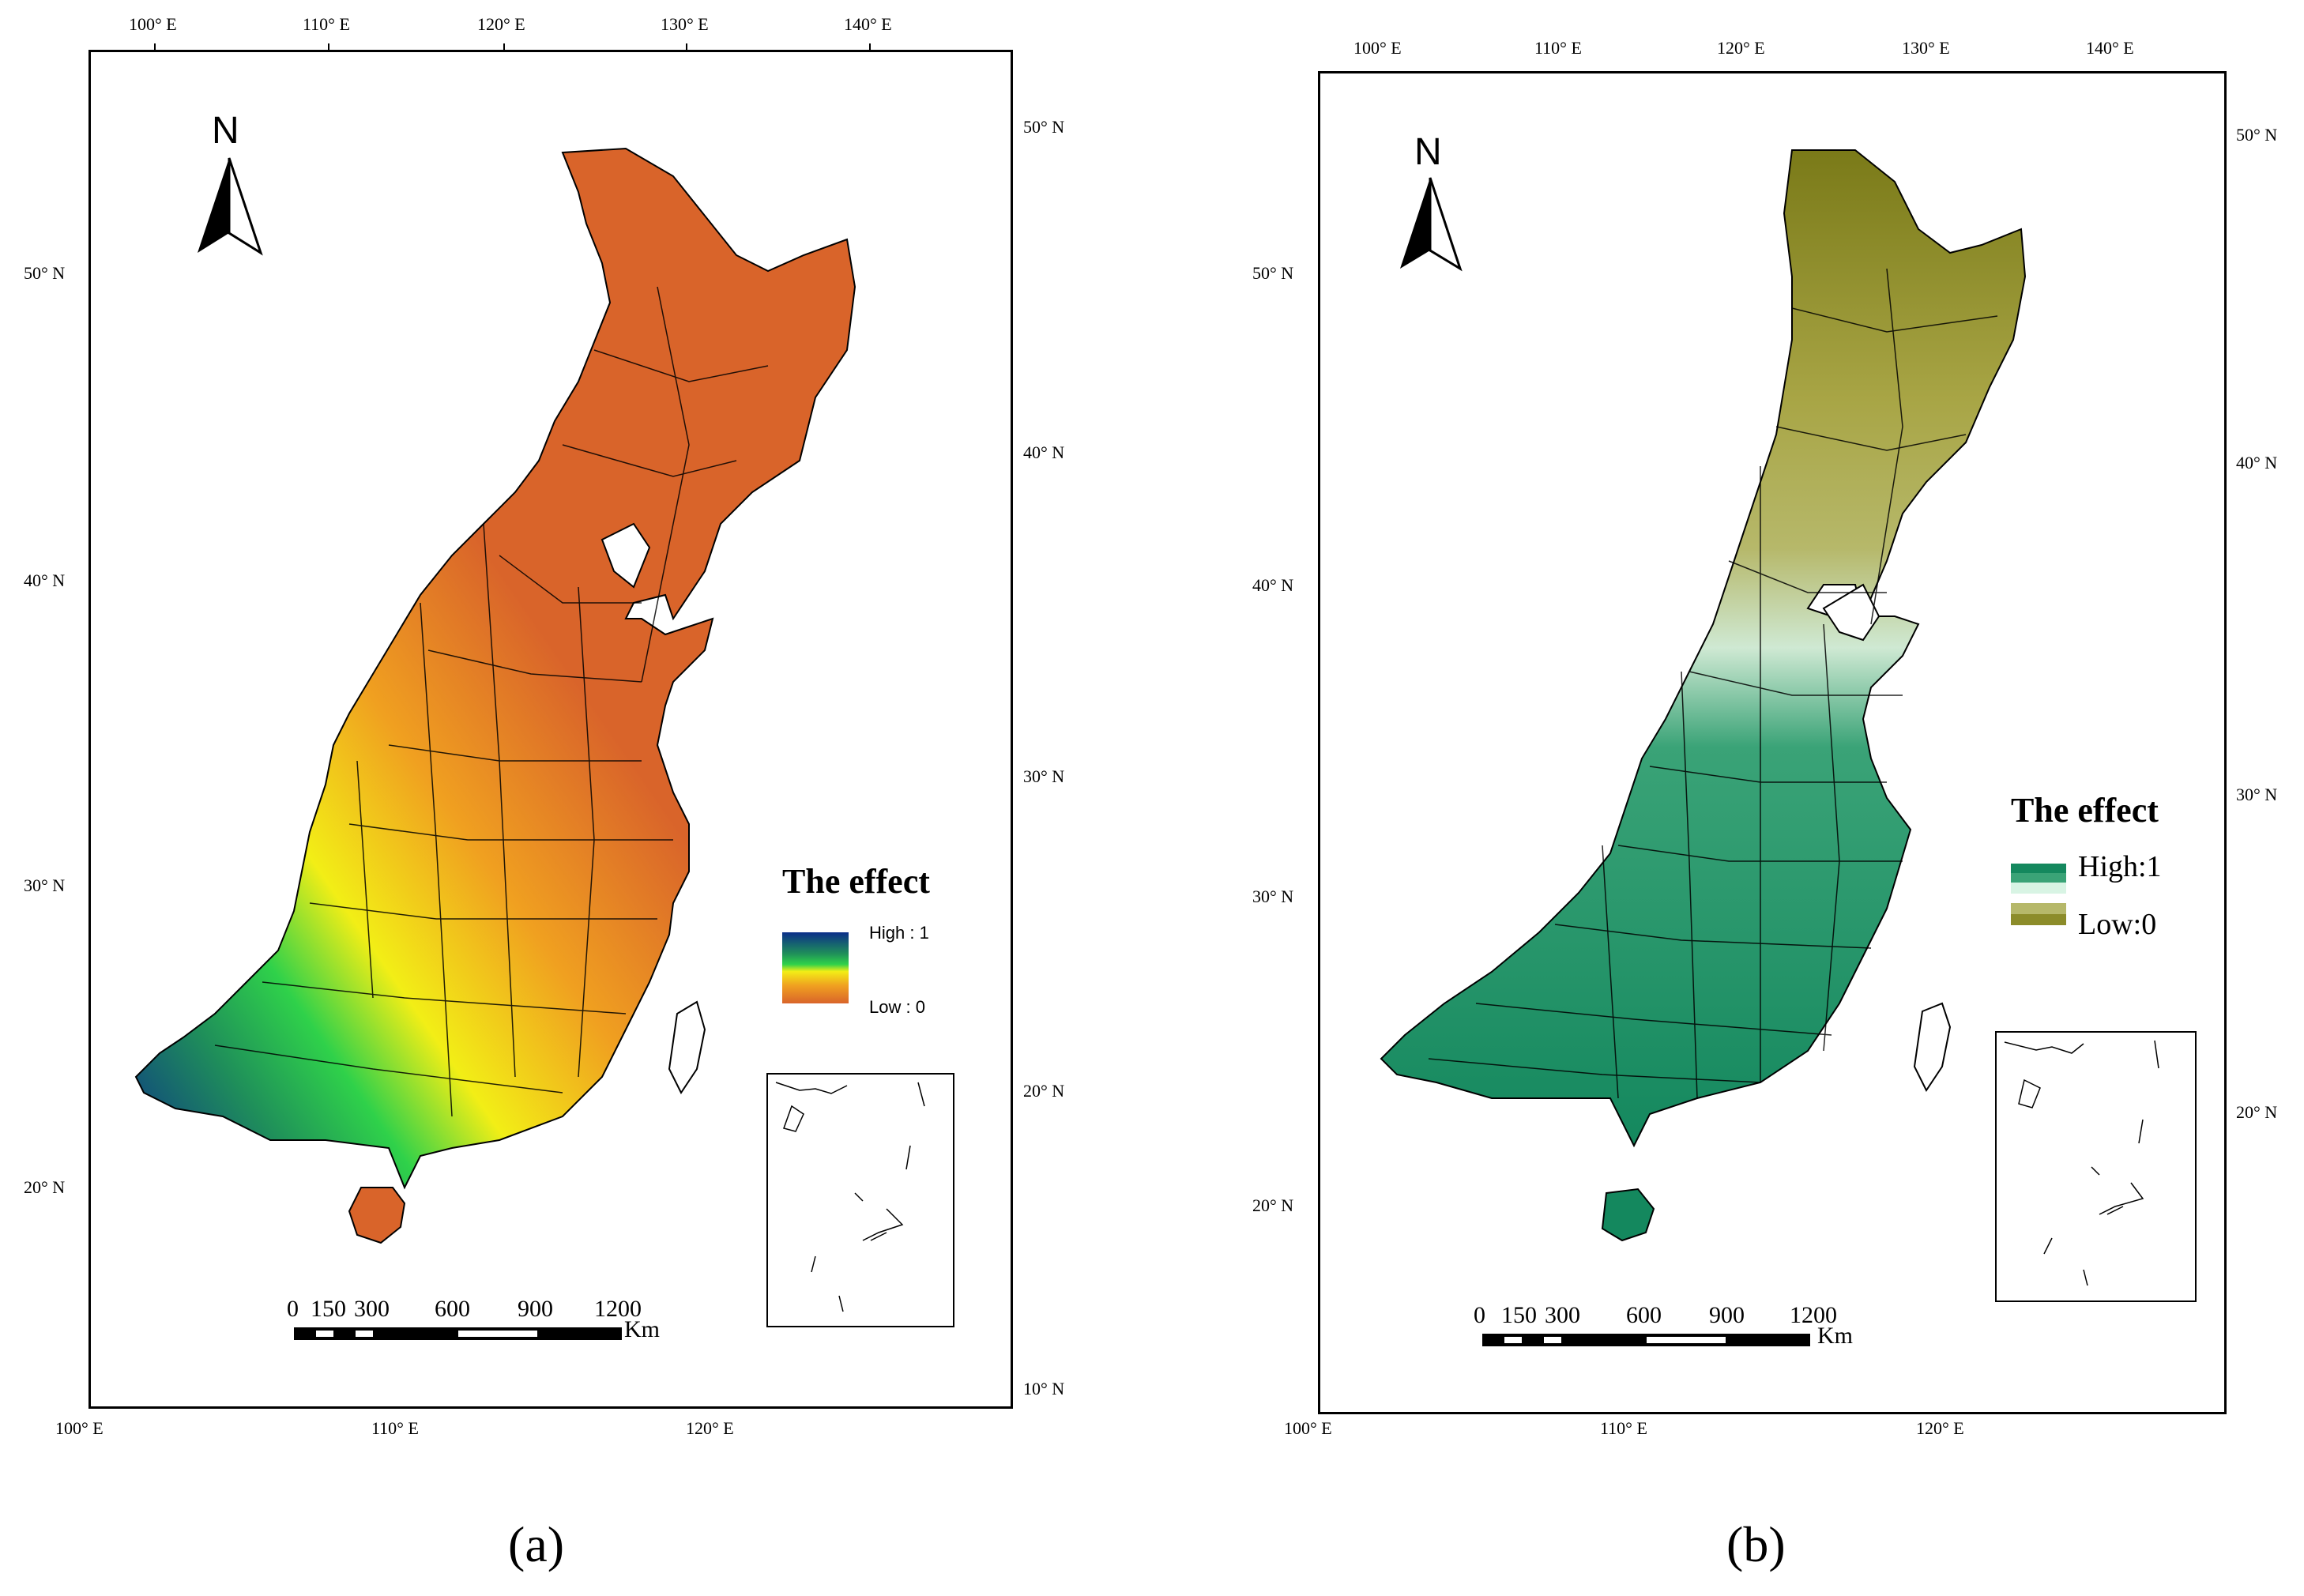  Describe the element at coordinates (2038, 895) in the screenshot. I see `legend-color-swatches` at that location.